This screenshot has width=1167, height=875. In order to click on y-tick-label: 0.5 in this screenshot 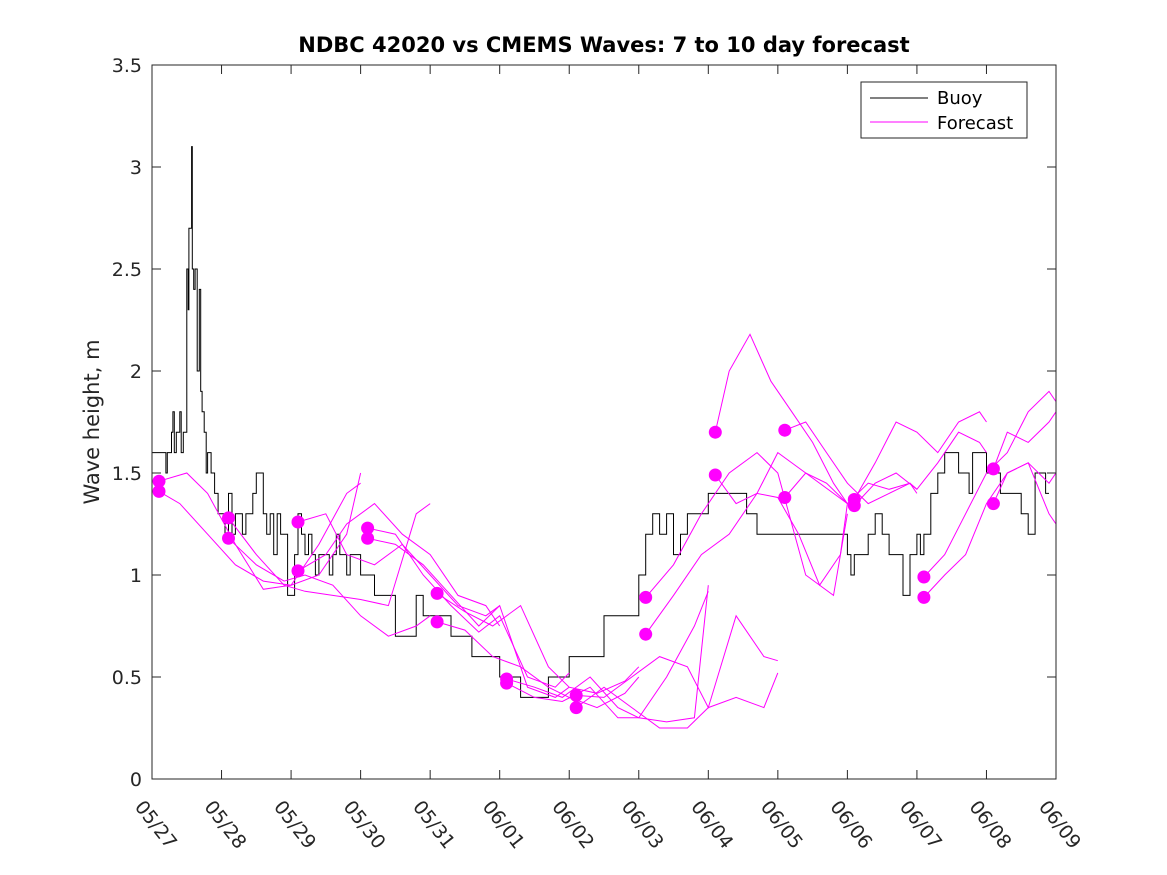, I will do `click(127, 678)`.